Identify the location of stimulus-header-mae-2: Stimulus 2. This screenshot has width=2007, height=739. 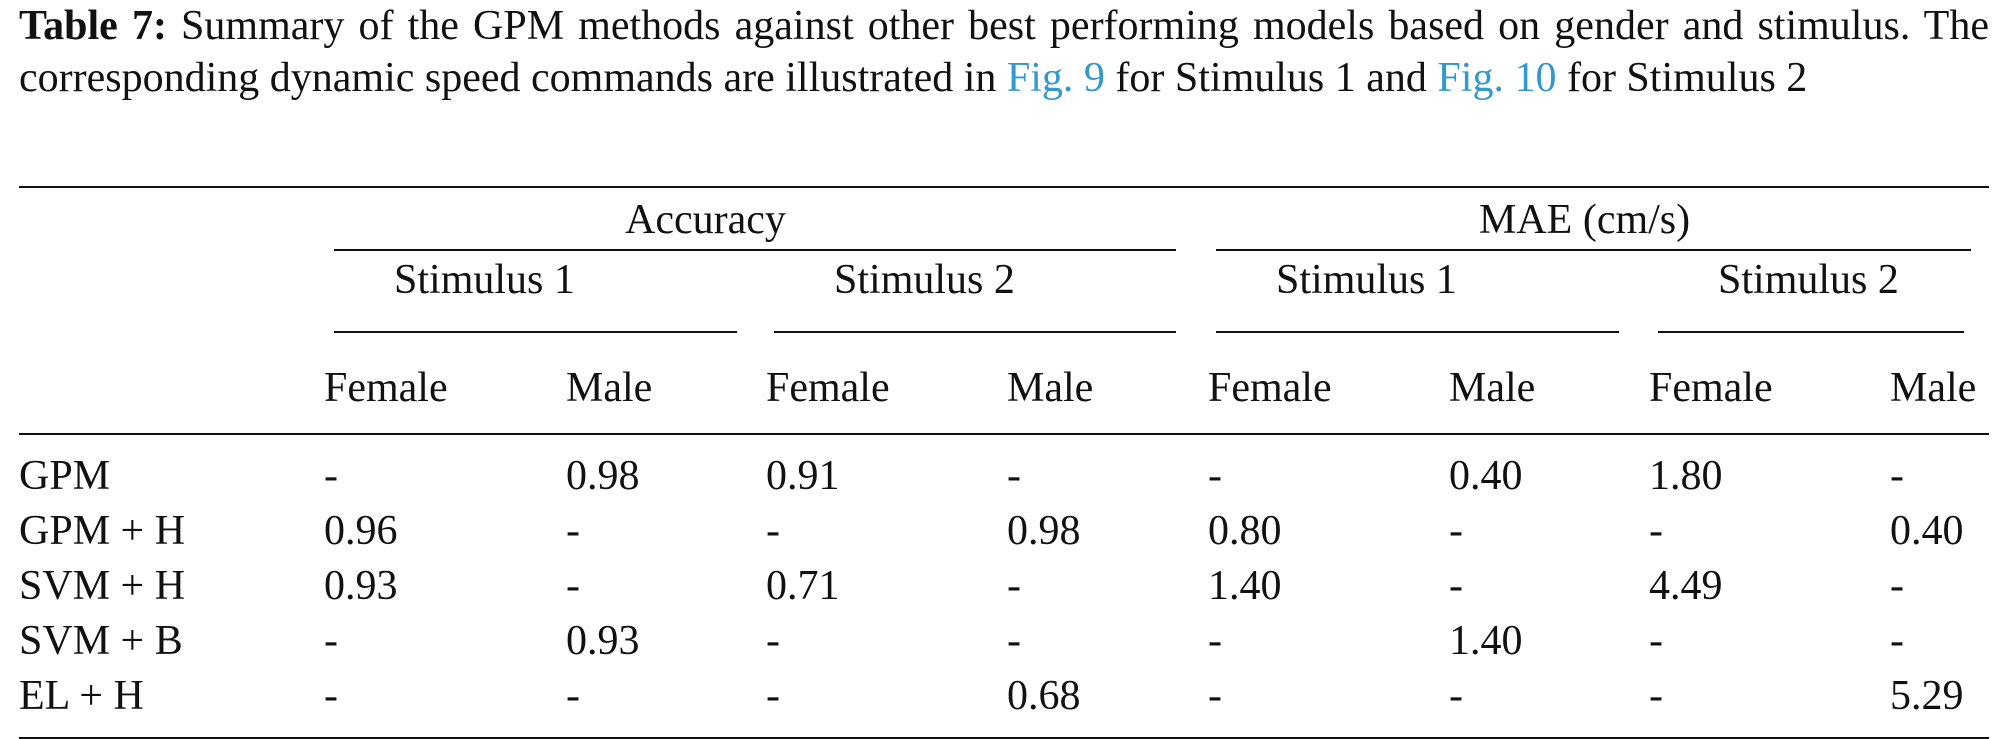
(1808, 280).